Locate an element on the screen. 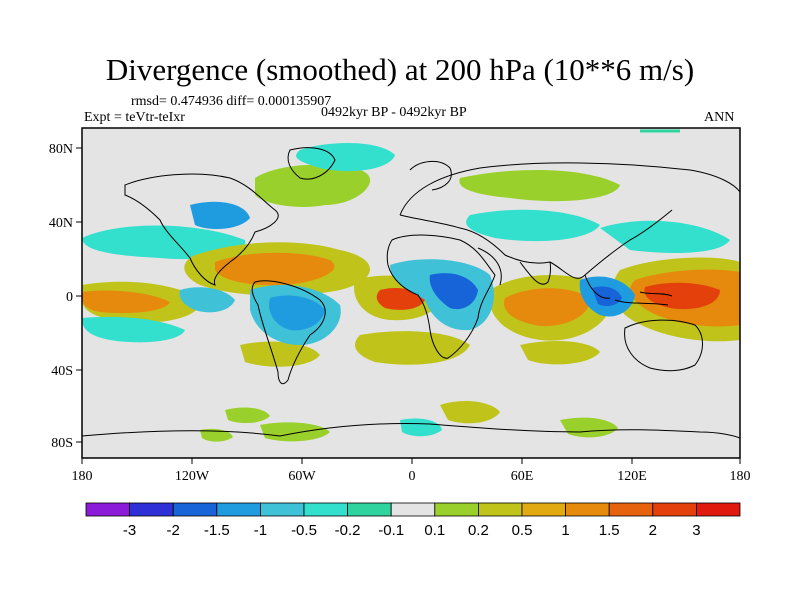  coastline-south-america is located at coordinates (288, 332).